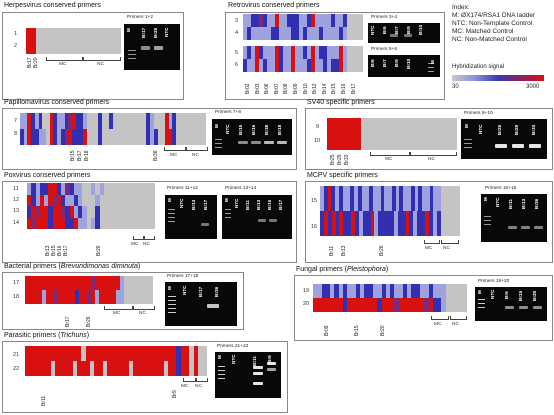 The height and width of the screenshot is (415, 554). I want to click on retro-lane-label: Br12, so click(315, 88).